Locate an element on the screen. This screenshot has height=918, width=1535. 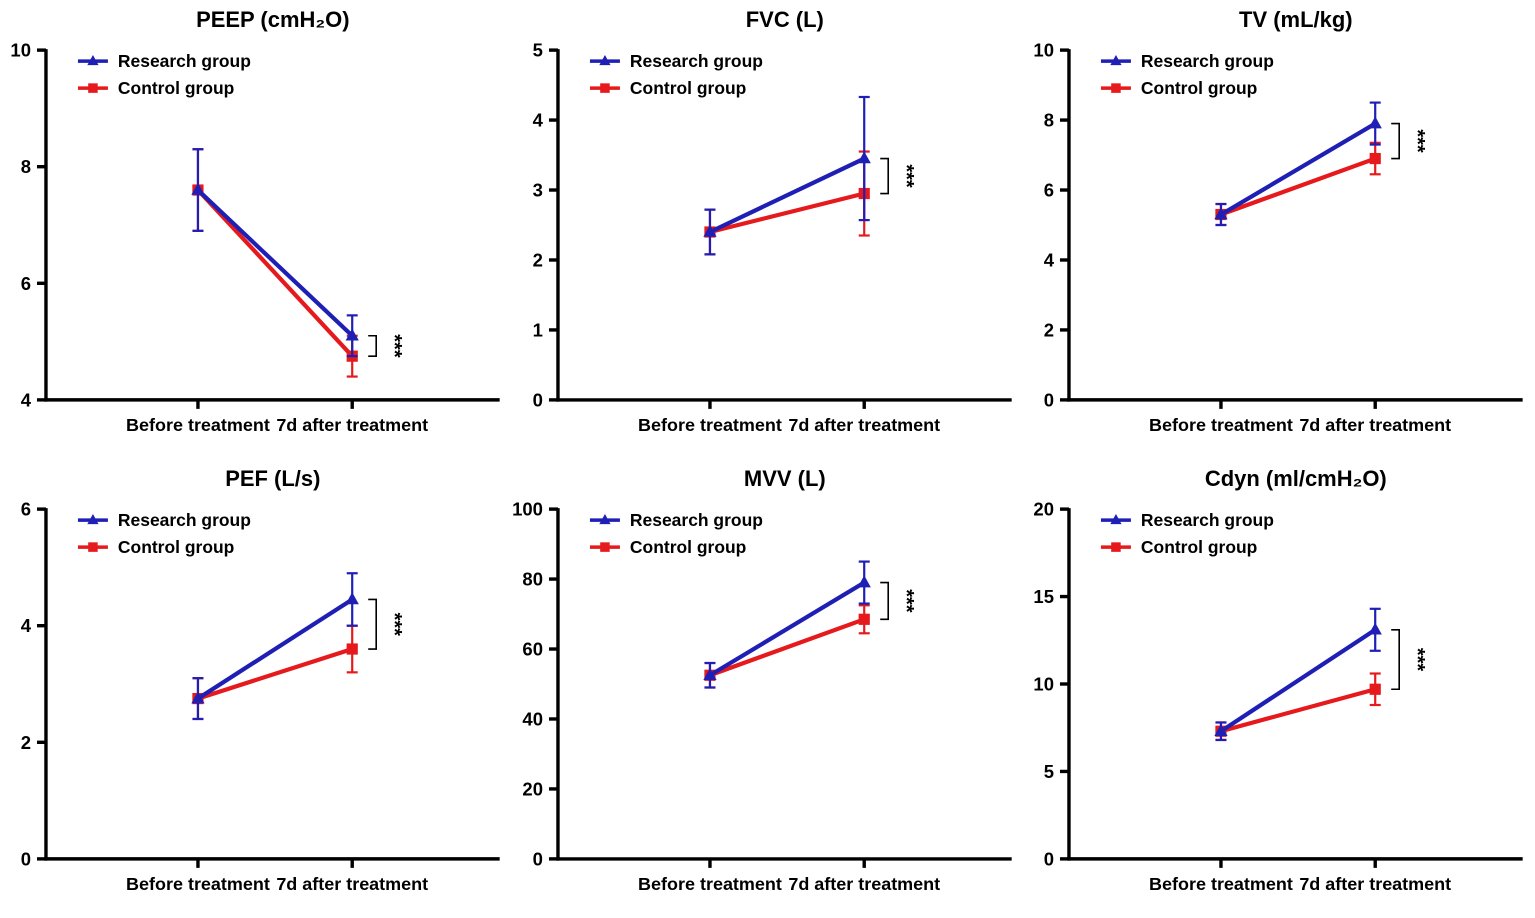
y-tick-label: 20 is located at coordinates (532, 788).